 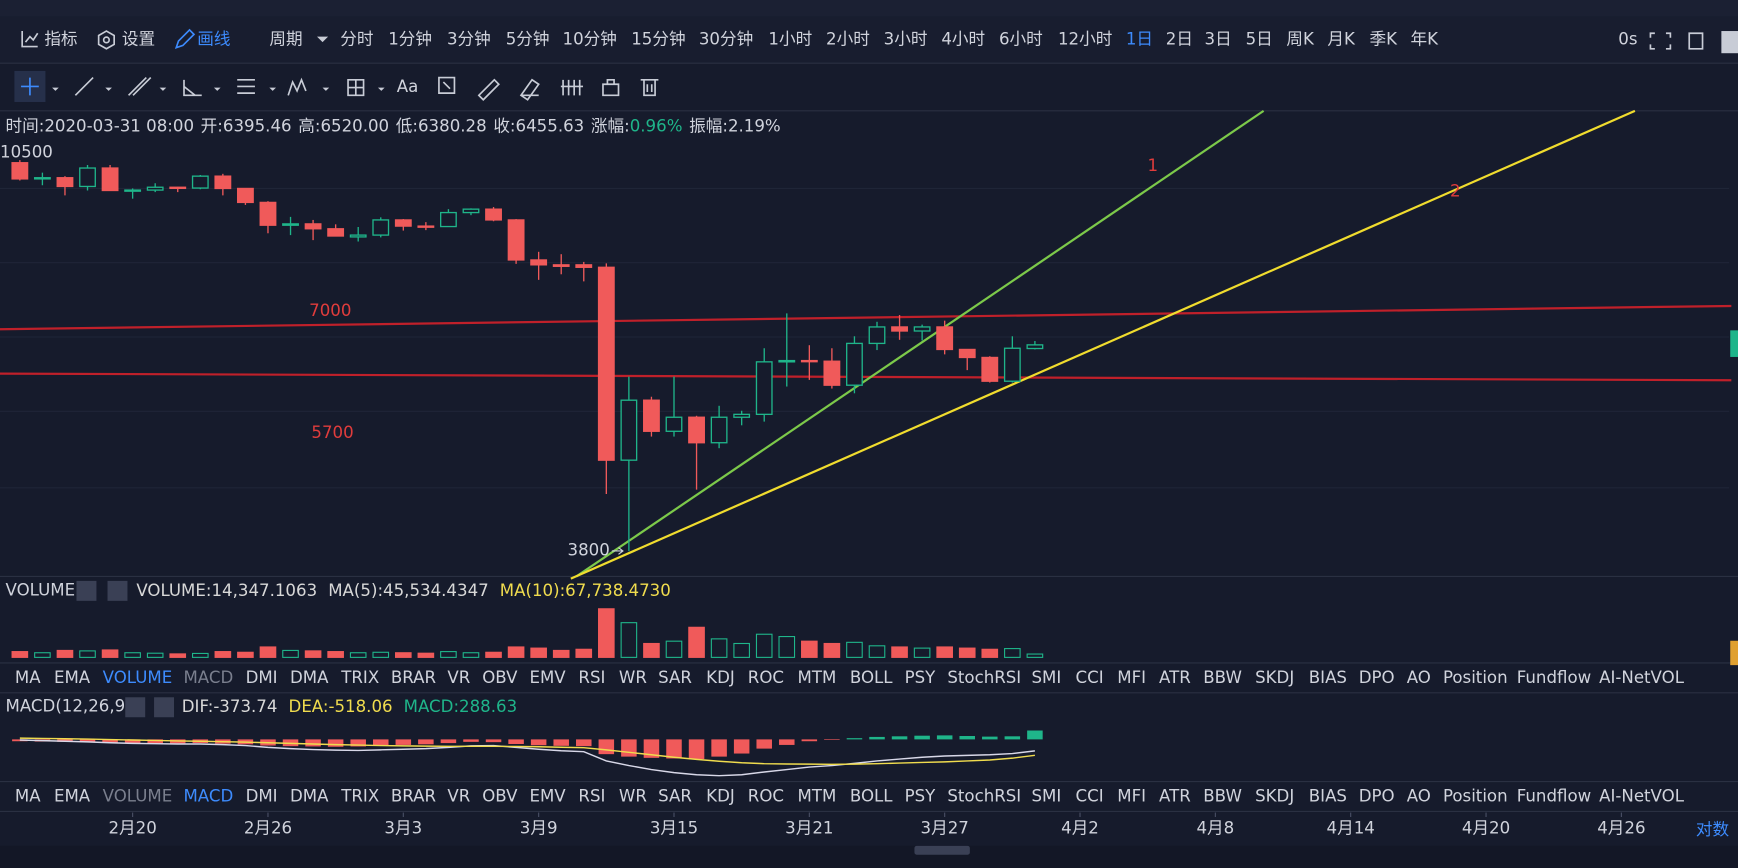 What do you see at coordinates (246, 86) in the screenshot?
I see `fib-tool` at bounding box center [246, 86].